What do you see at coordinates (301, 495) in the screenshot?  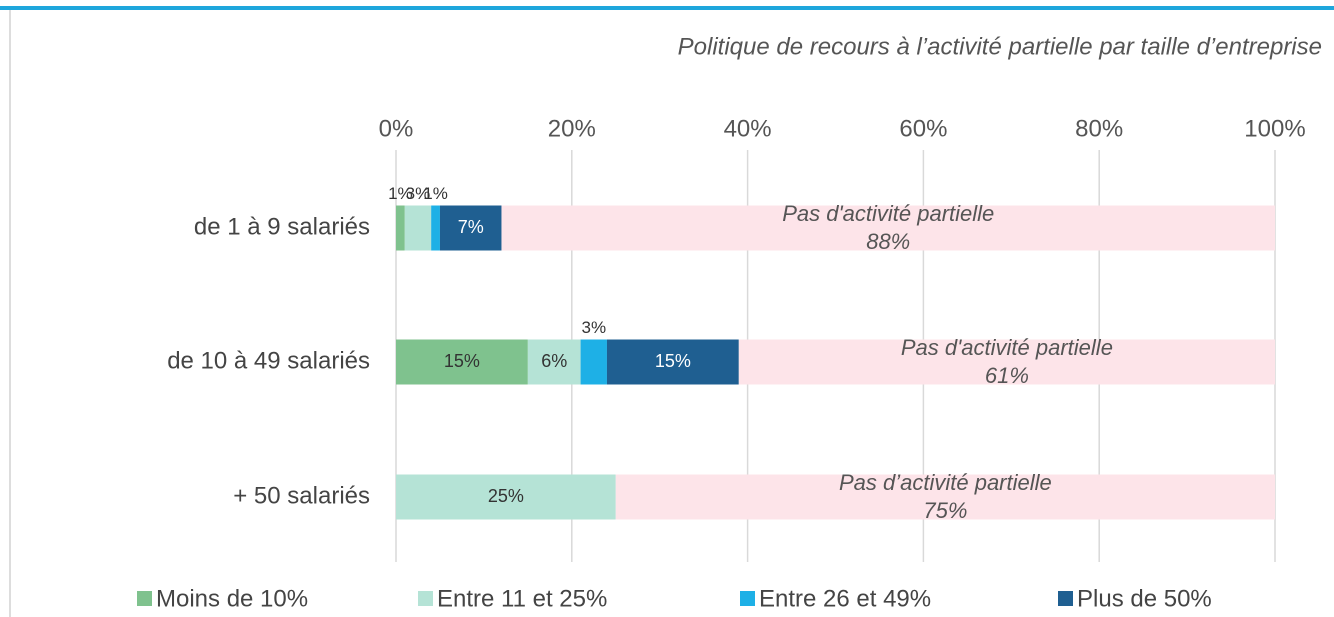 I see `category-label: + 50 salariés` at bounding box center [301, 495].